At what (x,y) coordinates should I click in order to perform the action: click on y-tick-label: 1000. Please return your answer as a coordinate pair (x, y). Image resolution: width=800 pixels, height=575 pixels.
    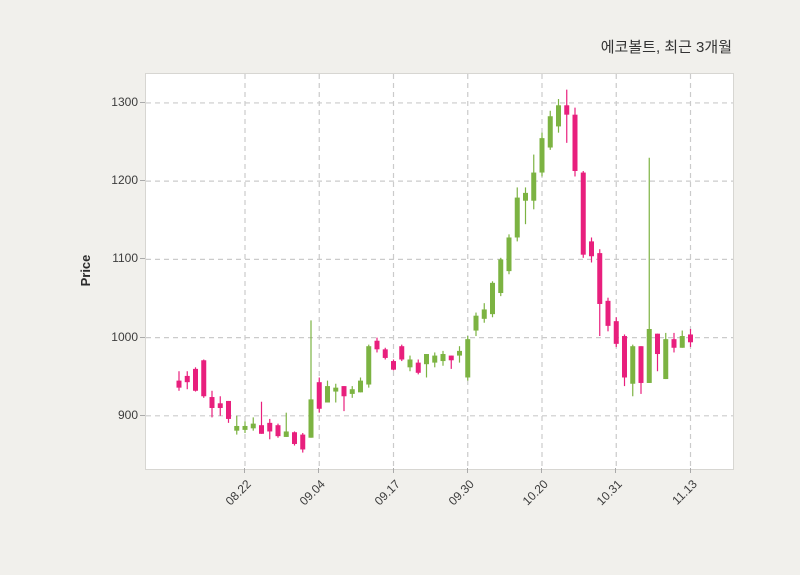
    Looking at the image, I should click on (124, 336).